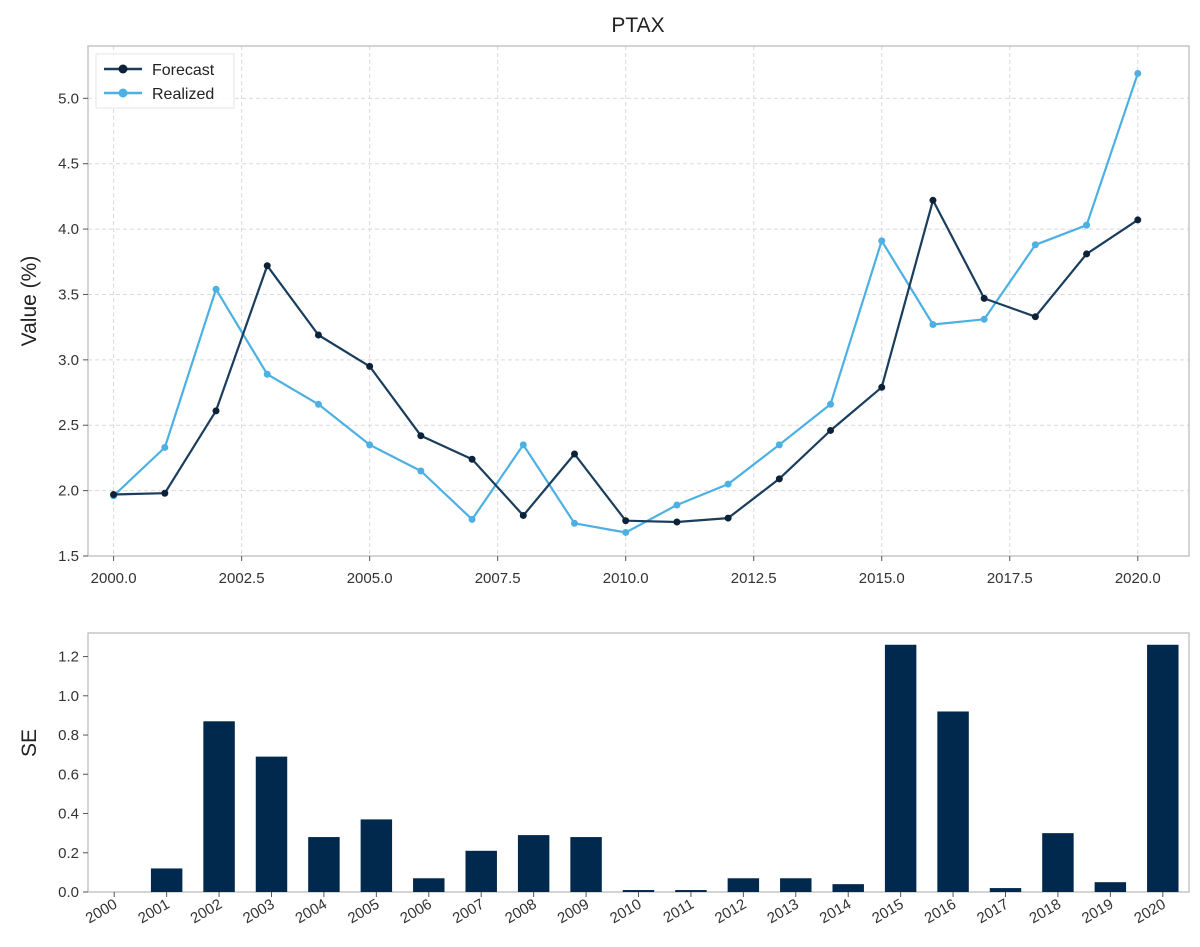  What do you see at coordinates (887, 911) in the screenshot?
I see `bar-x-tick-label: 2015` at bounding box center [887, 911].